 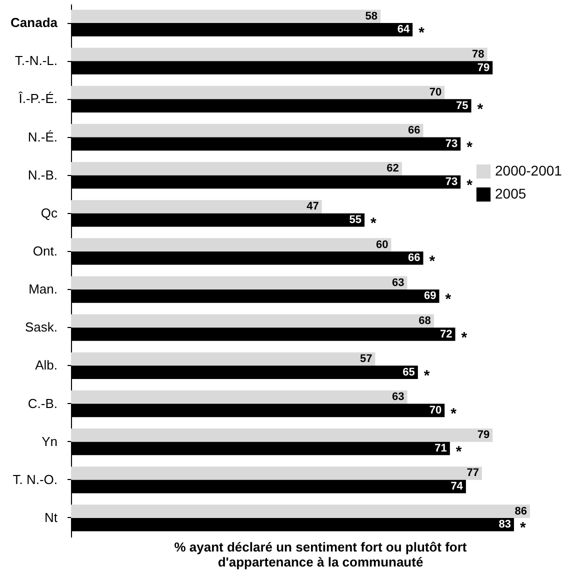 I want to click on data-label: 47, so click(x=312, y=206).